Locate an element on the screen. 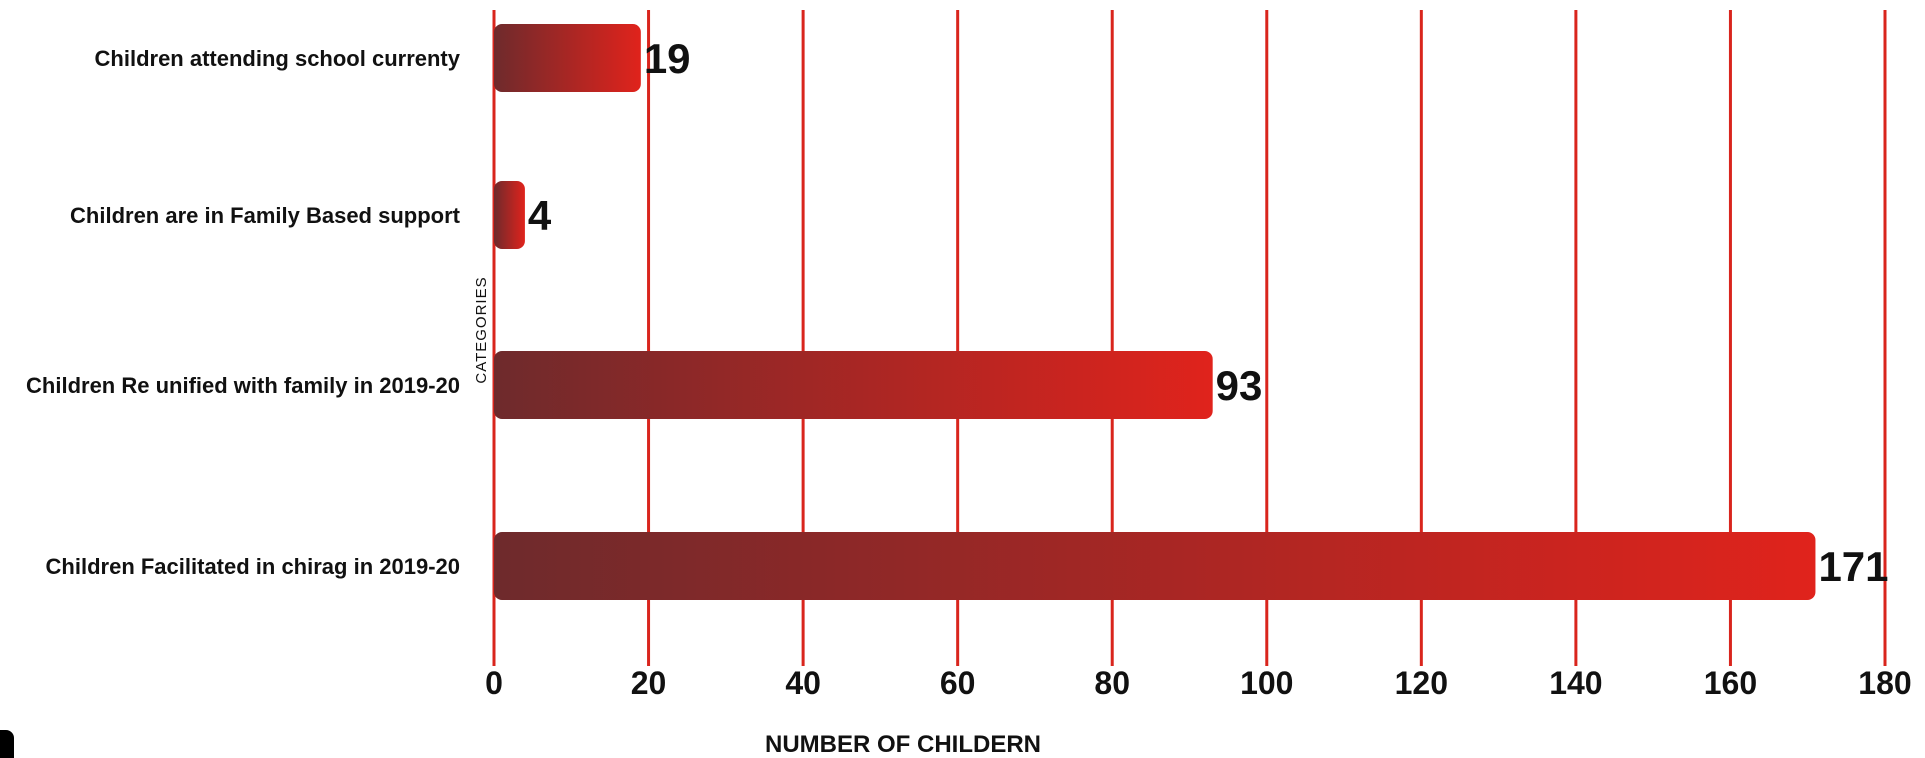 The height and width of the screenshot is (758, 1925). data-label: 93 is located at coordinates (1239, 385).